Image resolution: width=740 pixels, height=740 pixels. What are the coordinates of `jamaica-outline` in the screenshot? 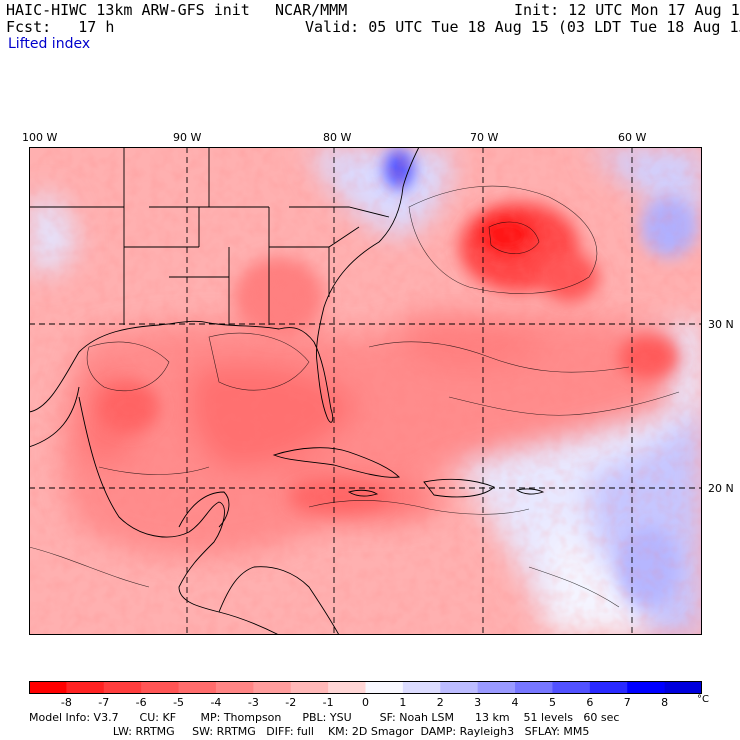 It's located at (363, 493).